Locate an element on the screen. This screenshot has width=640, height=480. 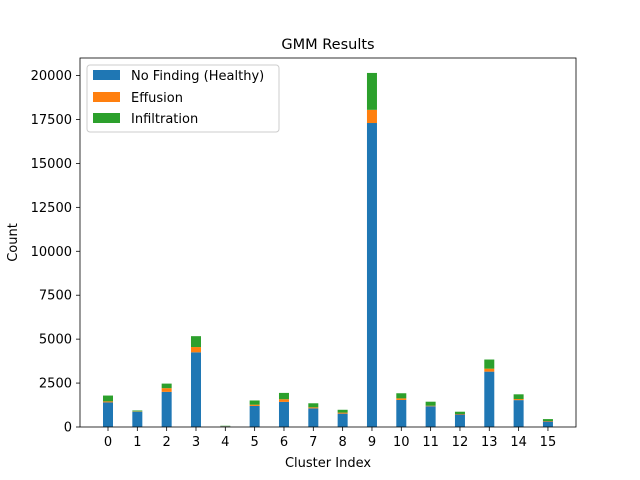
bar-cluster-11-effusion is located at coordinates (430, 406).